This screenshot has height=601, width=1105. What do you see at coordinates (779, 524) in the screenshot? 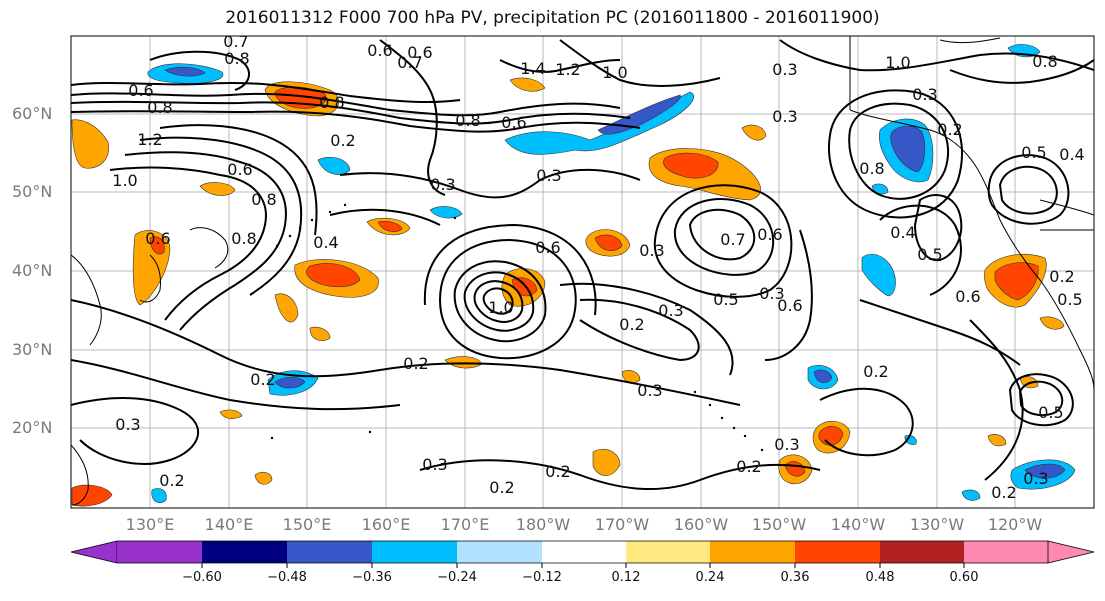
I see `lon-label: 150°W` at bounding box center [779, 524].